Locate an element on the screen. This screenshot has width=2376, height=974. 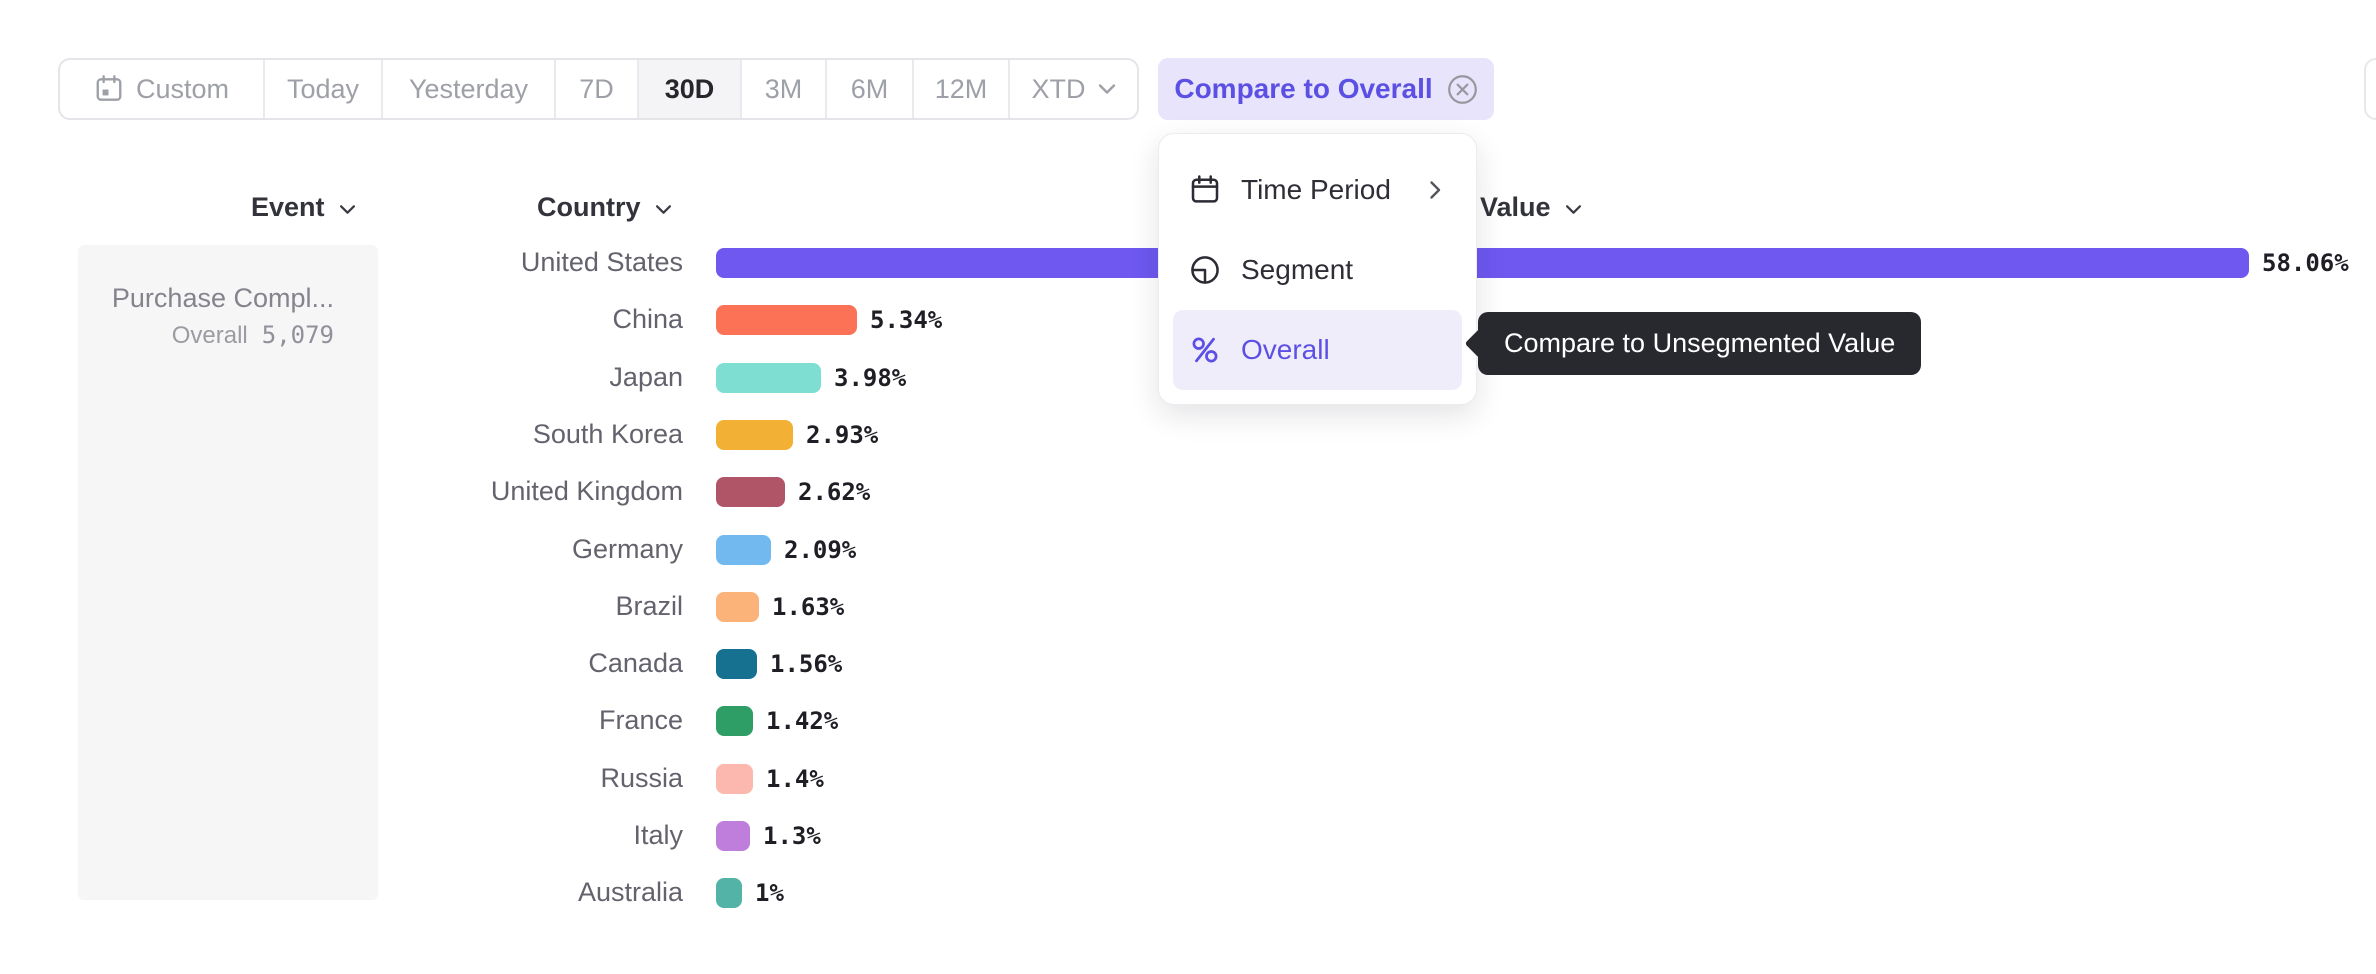
chart-row-china: China 5.34% is located at coordinates (661, 319).